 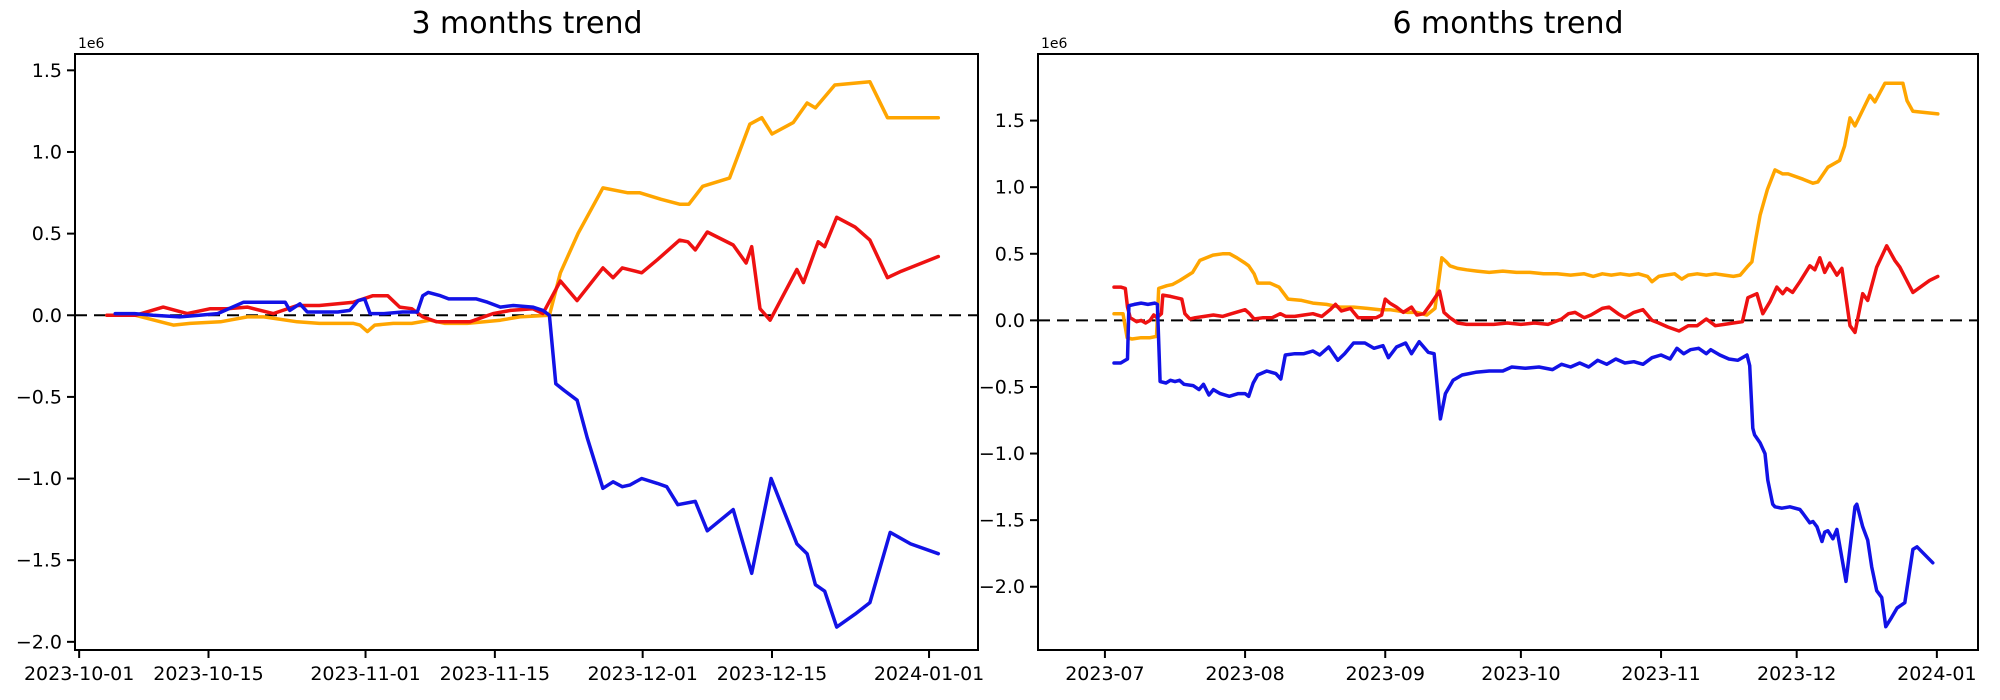 I want to click on x-tick-label: 2023-08, so click(x=1244, y=674).